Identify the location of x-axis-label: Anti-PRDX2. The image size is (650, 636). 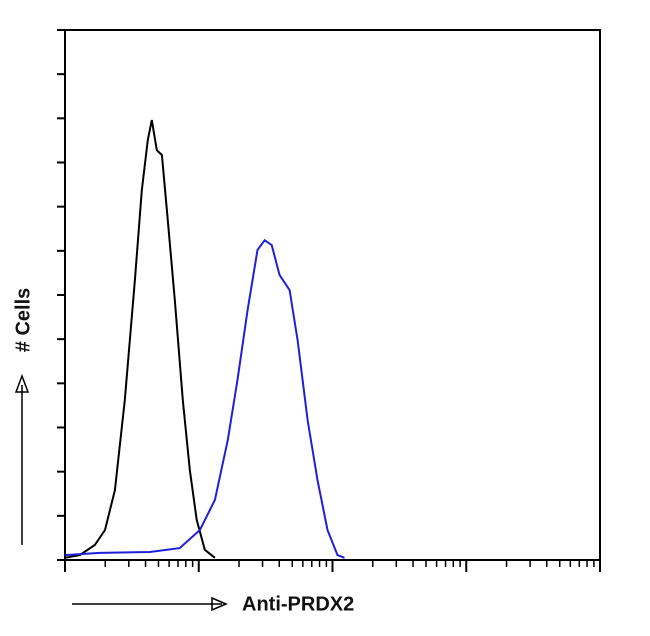
(298, 604).